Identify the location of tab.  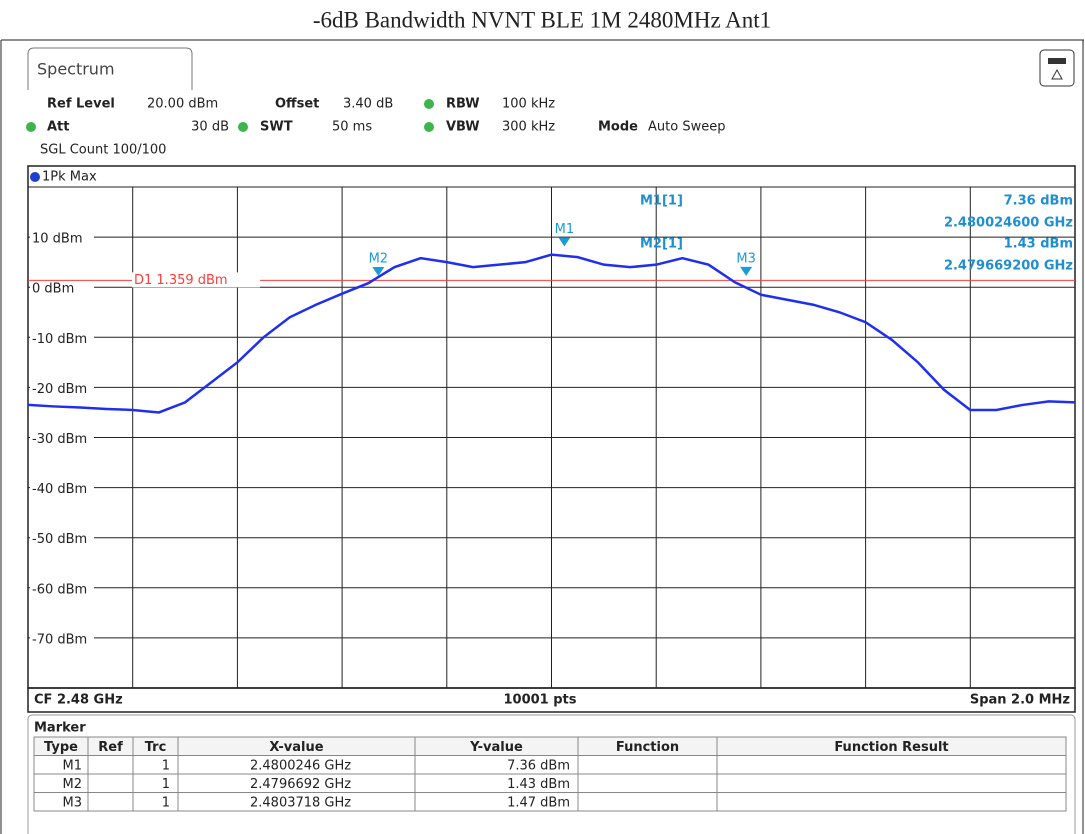
(110, 68).